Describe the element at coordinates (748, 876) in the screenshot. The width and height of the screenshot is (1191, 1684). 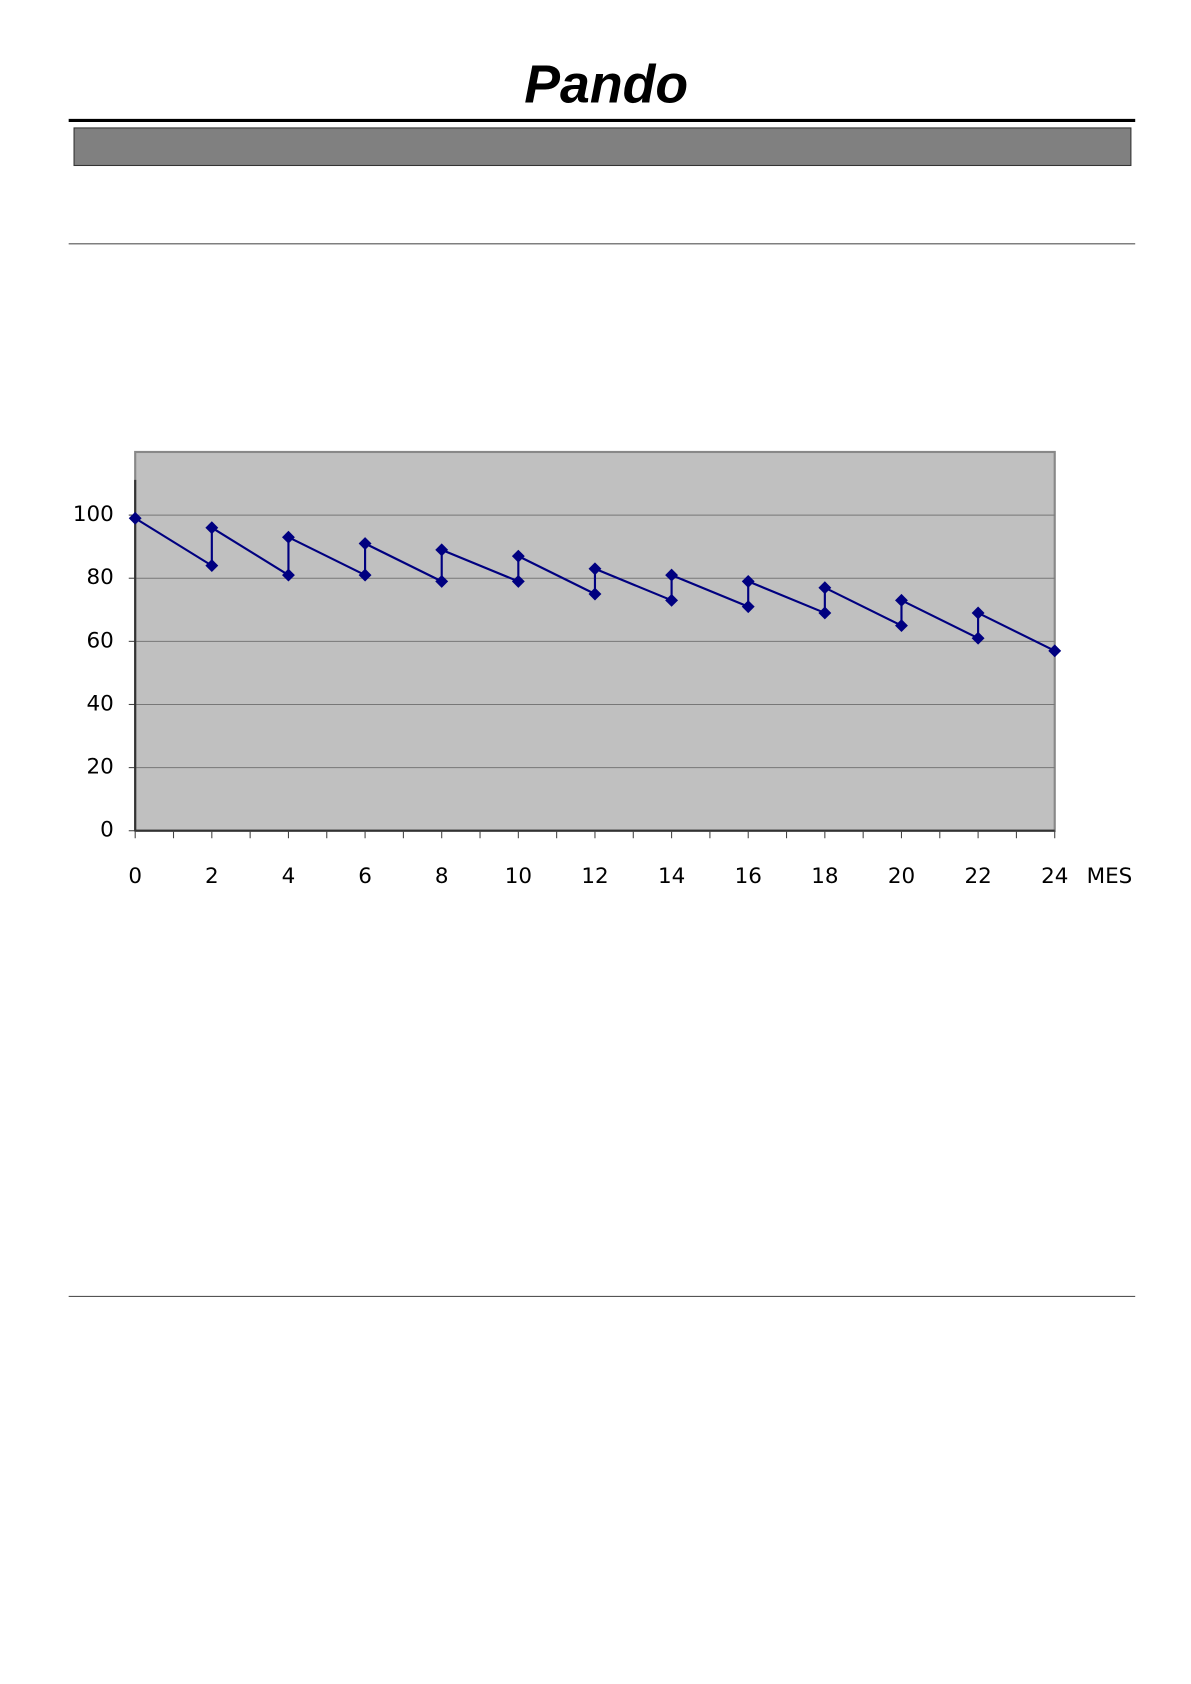
I see `x-tick-label: 16` at that location.